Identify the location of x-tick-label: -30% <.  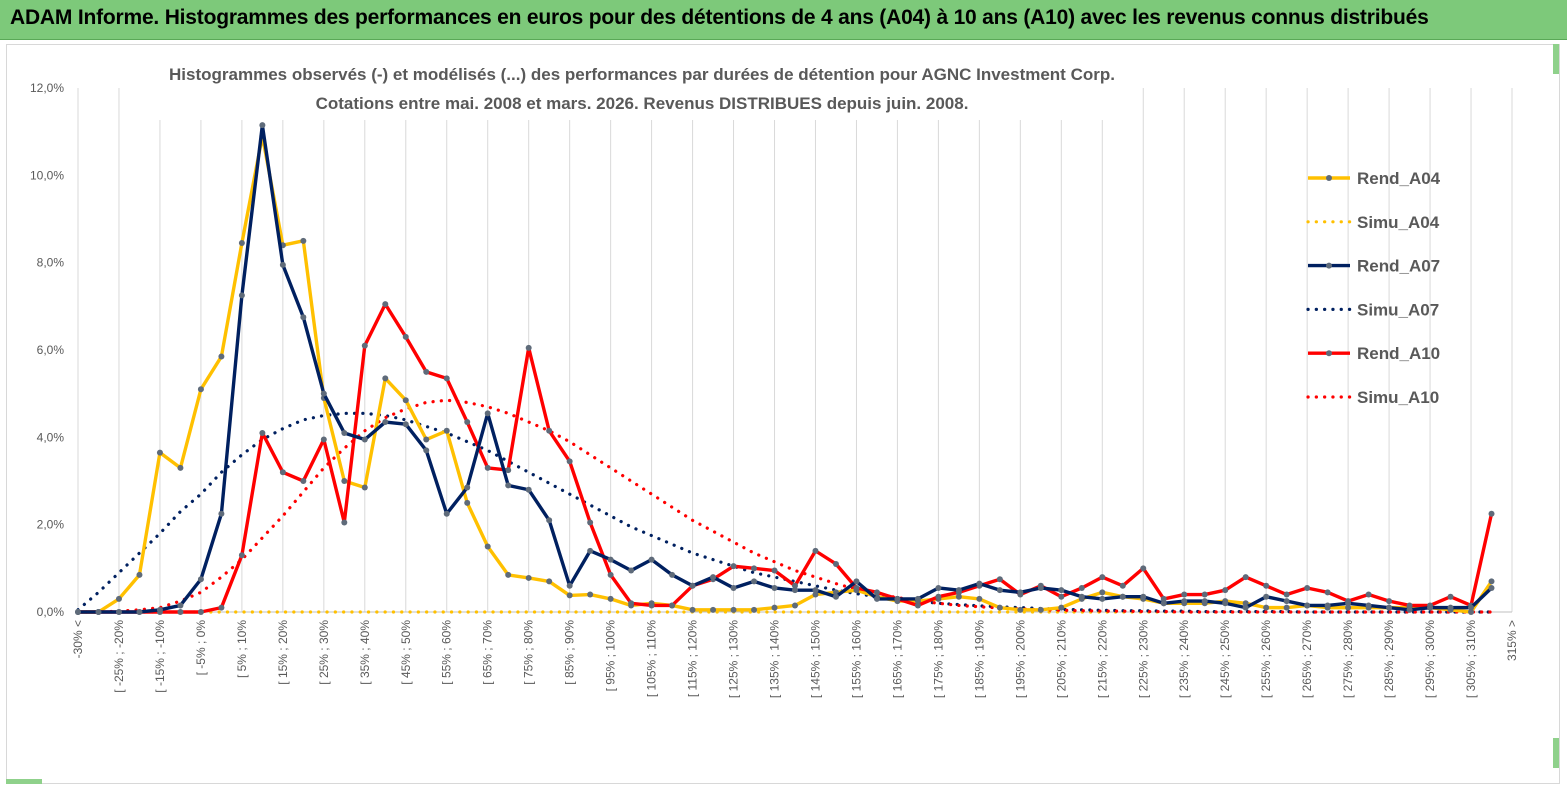
(78, 639).